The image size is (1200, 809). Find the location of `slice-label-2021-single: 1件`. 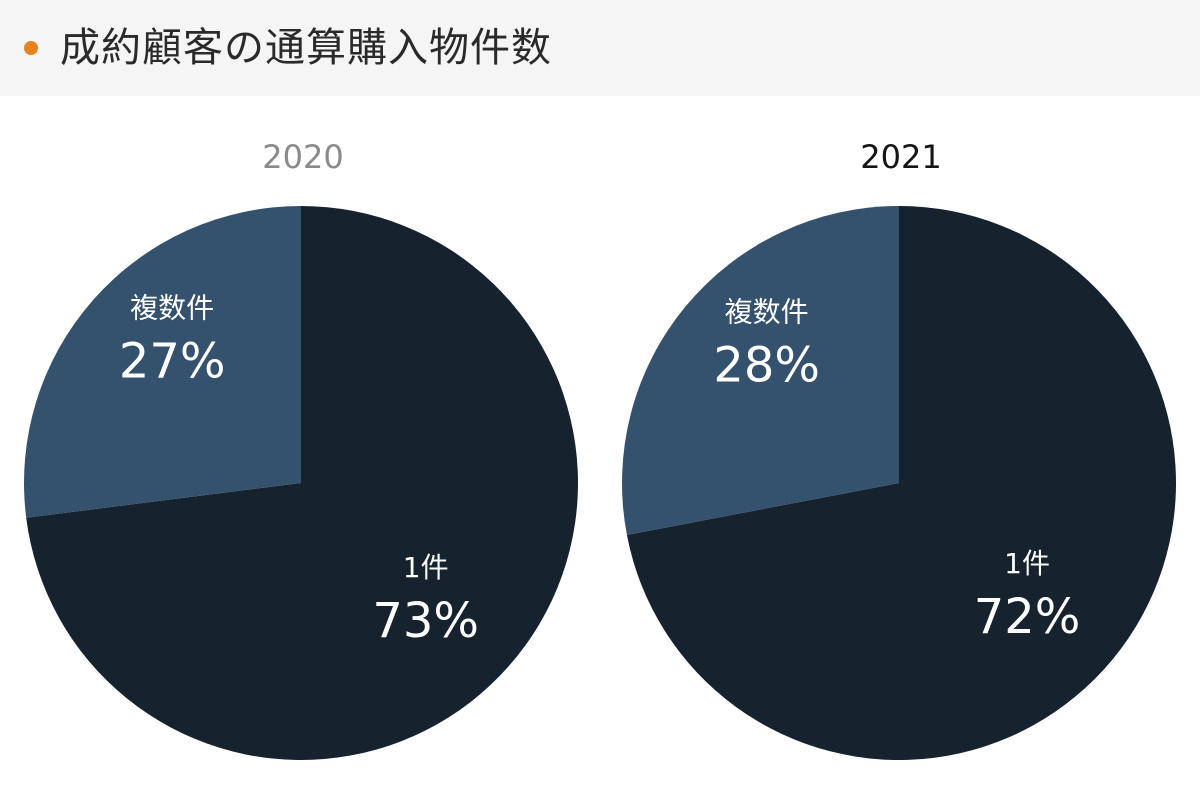

slice-label-2021-single: 1件 is located at coordinates (1027, 563).